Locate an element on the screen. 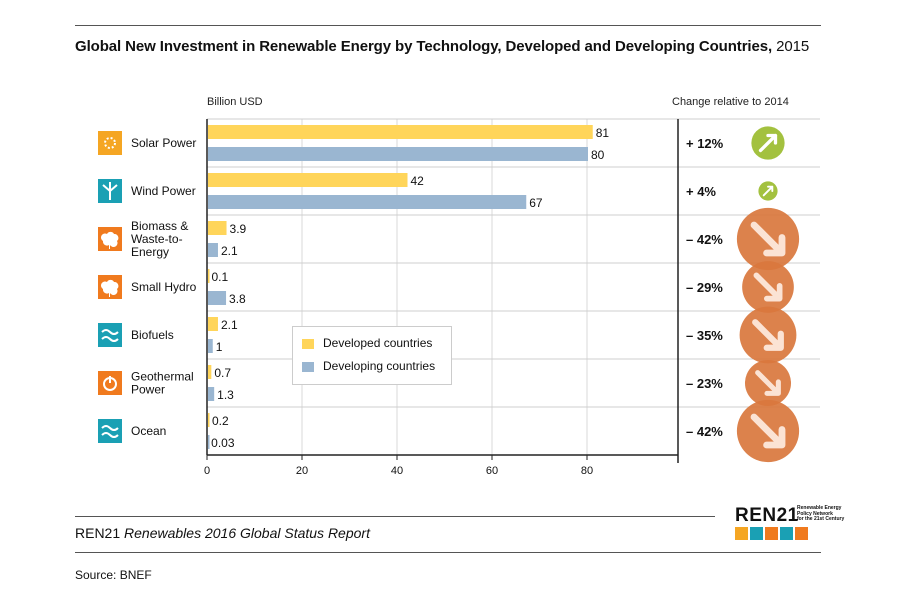 The image size is (900, 604). category-label: Wind Power is located at coordinates (163, 191).